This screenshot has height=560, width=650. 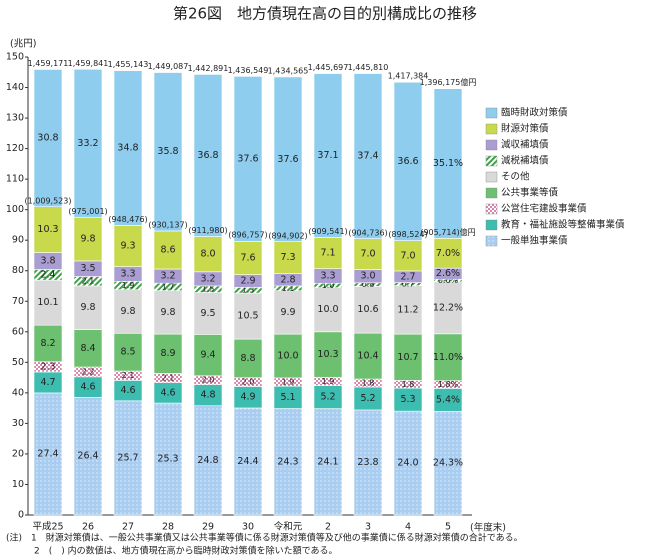 I want to click on segment-label: 24.8, so click(x=207, y=460).